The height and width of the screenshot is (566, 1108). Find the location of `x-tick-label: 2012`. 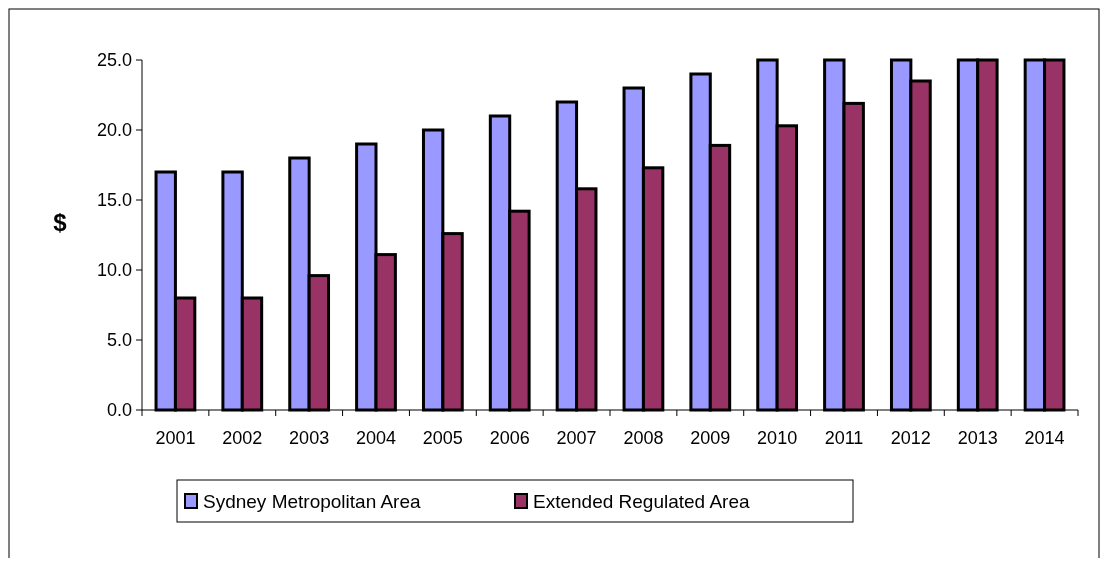

x-tick-label: 2012 is located at coordinates (910, 438).